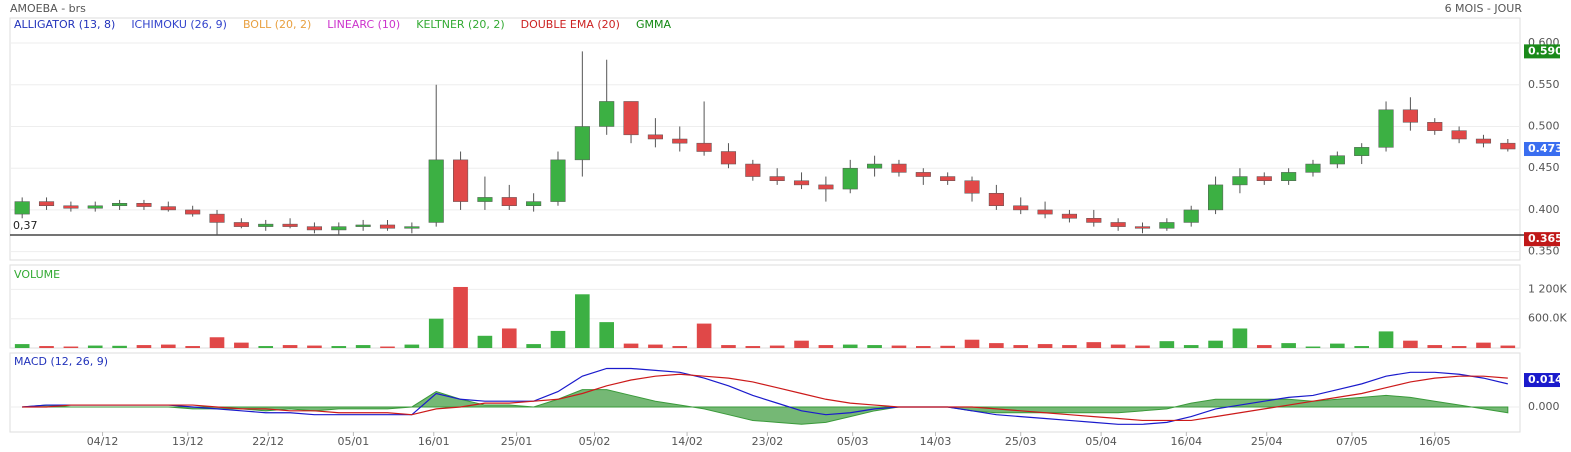 This screenshot has height=452, width=1571. Describe the element at coordinates (188, 441) in the screenshot. I see `x-tick-label: 13/12` at that location.